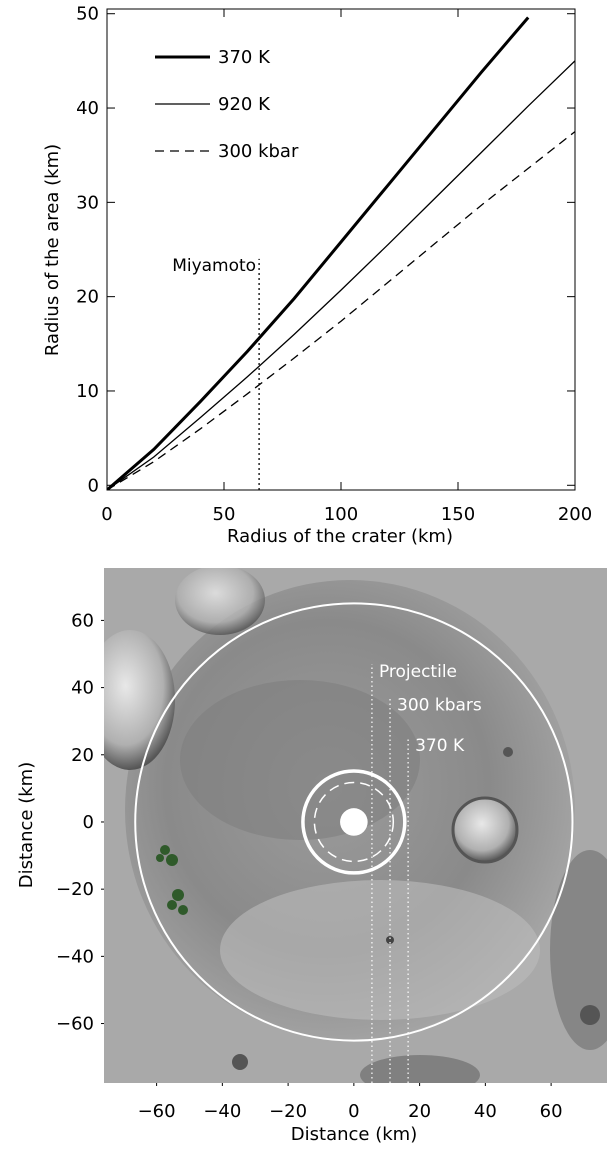  What do you see at coordinates (75, 889) in the screenshot?
I see `y-tick-label: −20` at bounding box center [75, 889].